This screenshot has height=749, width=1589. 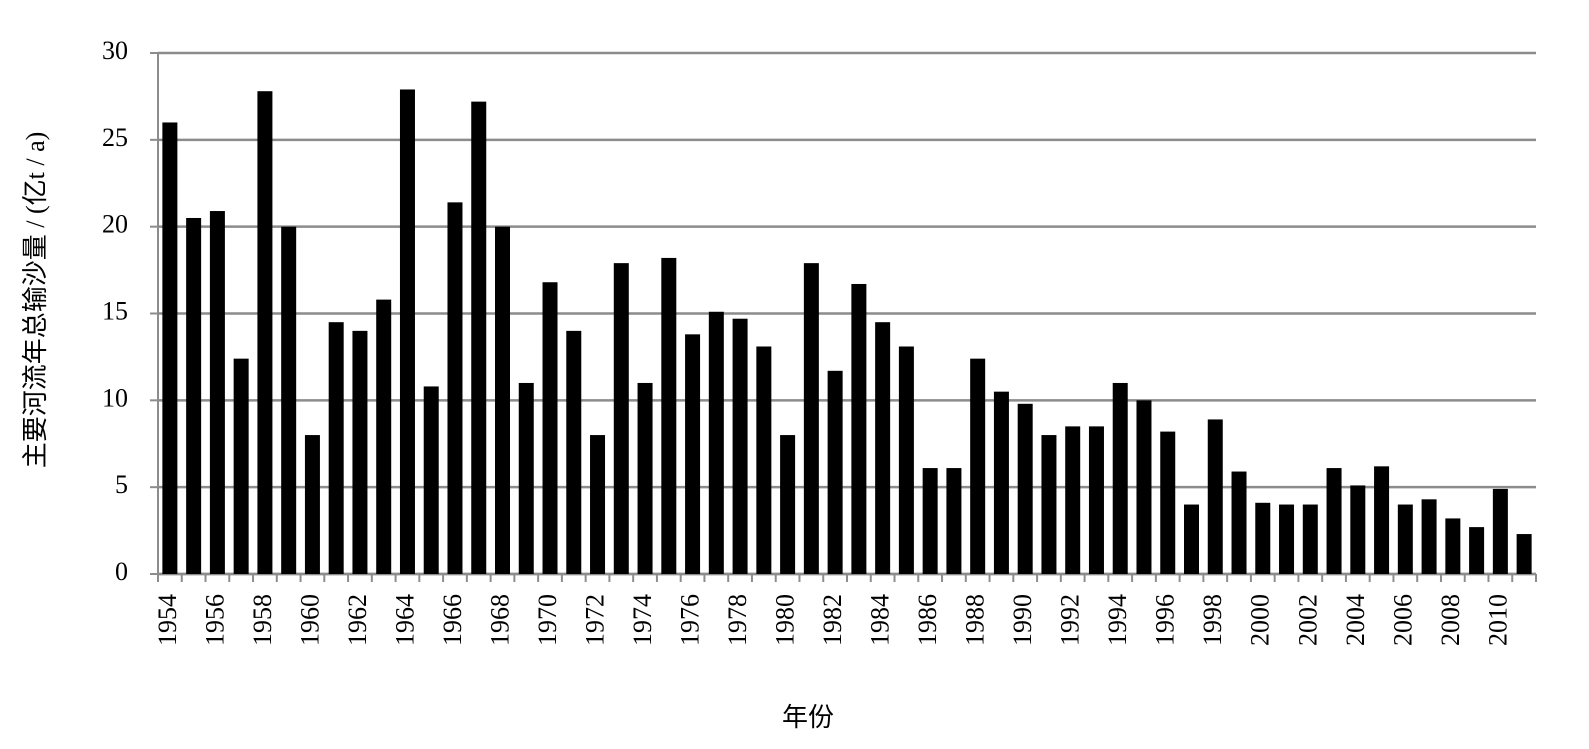 What do you see at coordinates (357, 620) in the screenshot?
I see `x-tick-label: 1962` at bounding box center [357, 620].